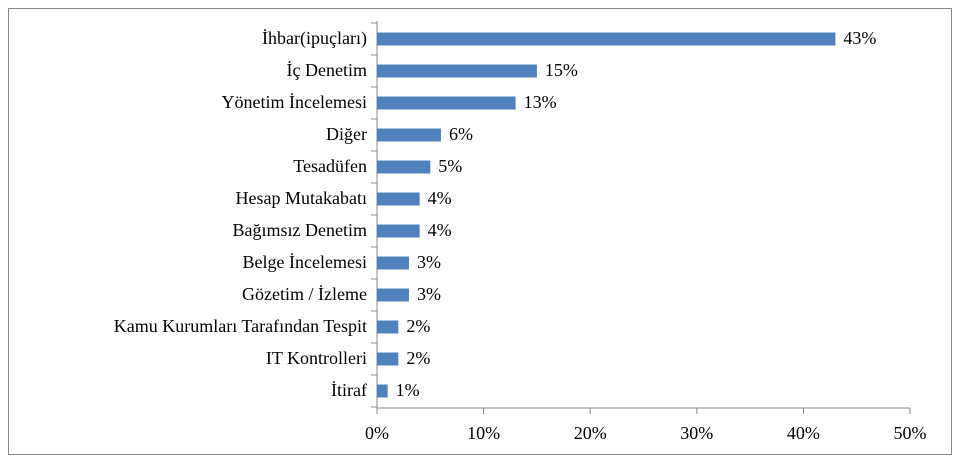 This screenshot has width=957, height=467. What do you see at coordinates (540, 102) in the screenshot?
I see `data-label: 13%` at bounding box center [540, 102].